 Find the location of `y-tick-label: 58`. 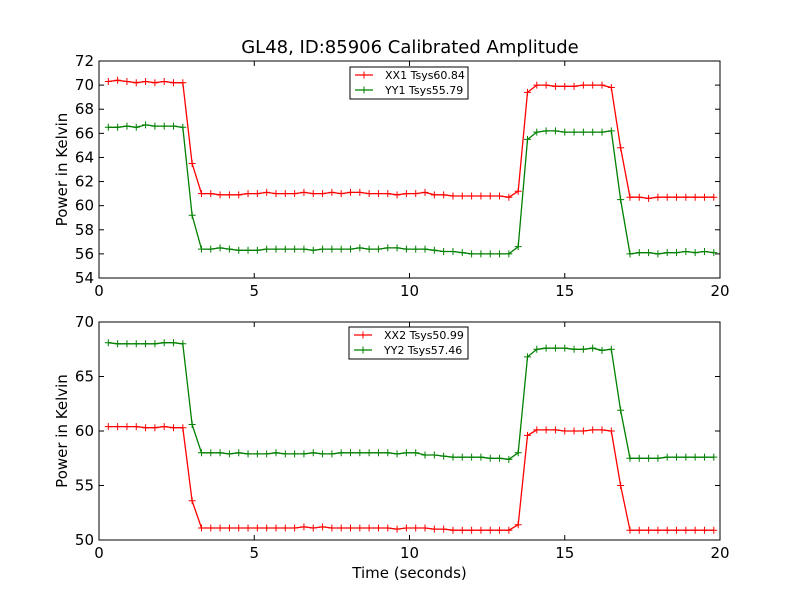

y-tick-label: 58 is located at coordinates (84, 230).